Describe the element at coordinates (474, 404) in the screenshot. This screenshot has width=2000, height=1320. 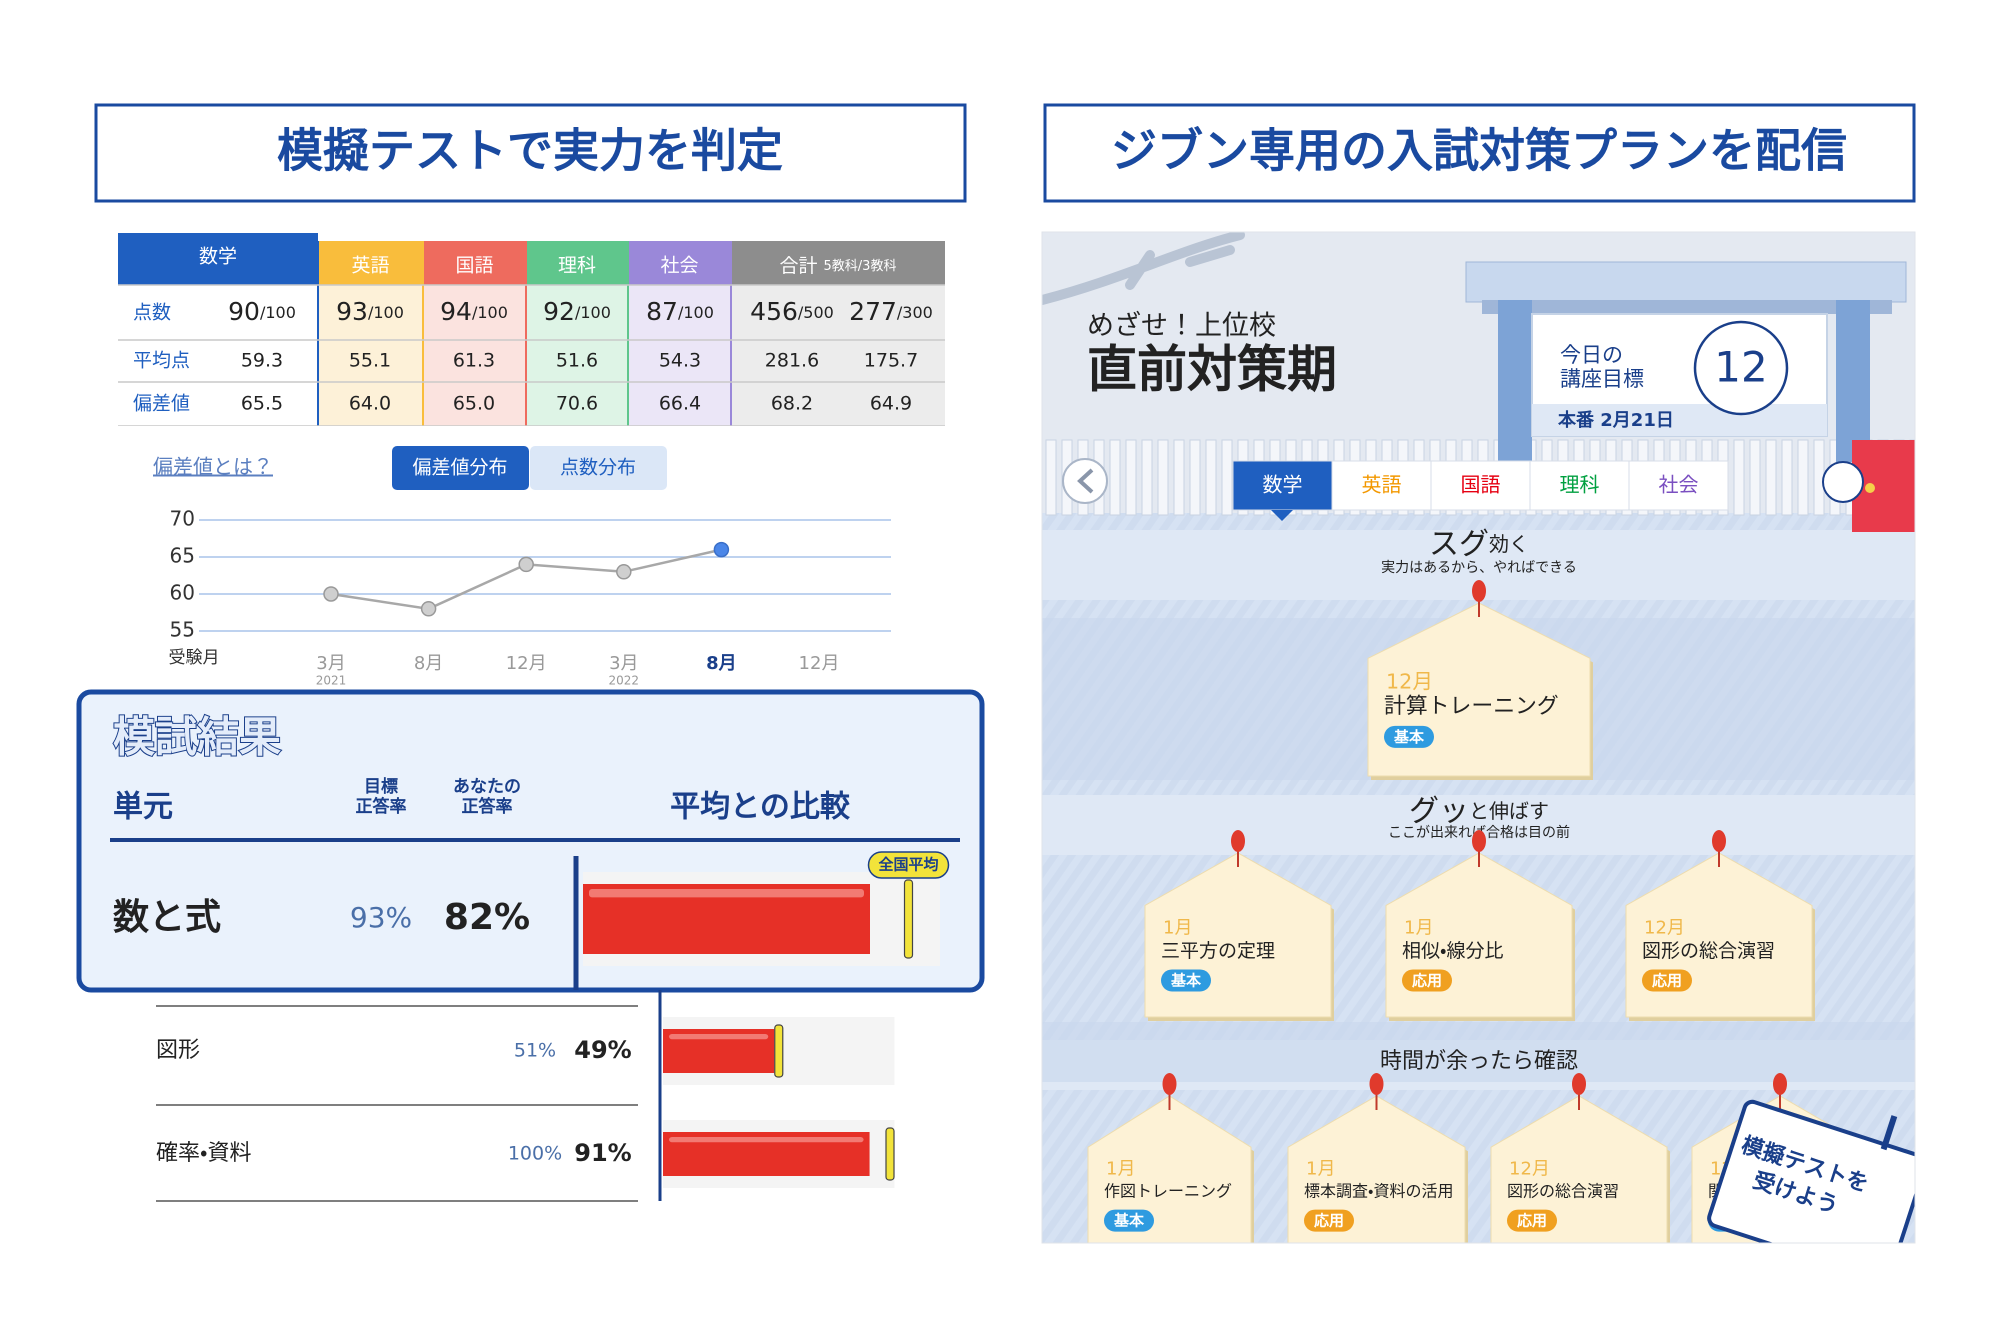
I see `deviation-value: 65.0` at that location.